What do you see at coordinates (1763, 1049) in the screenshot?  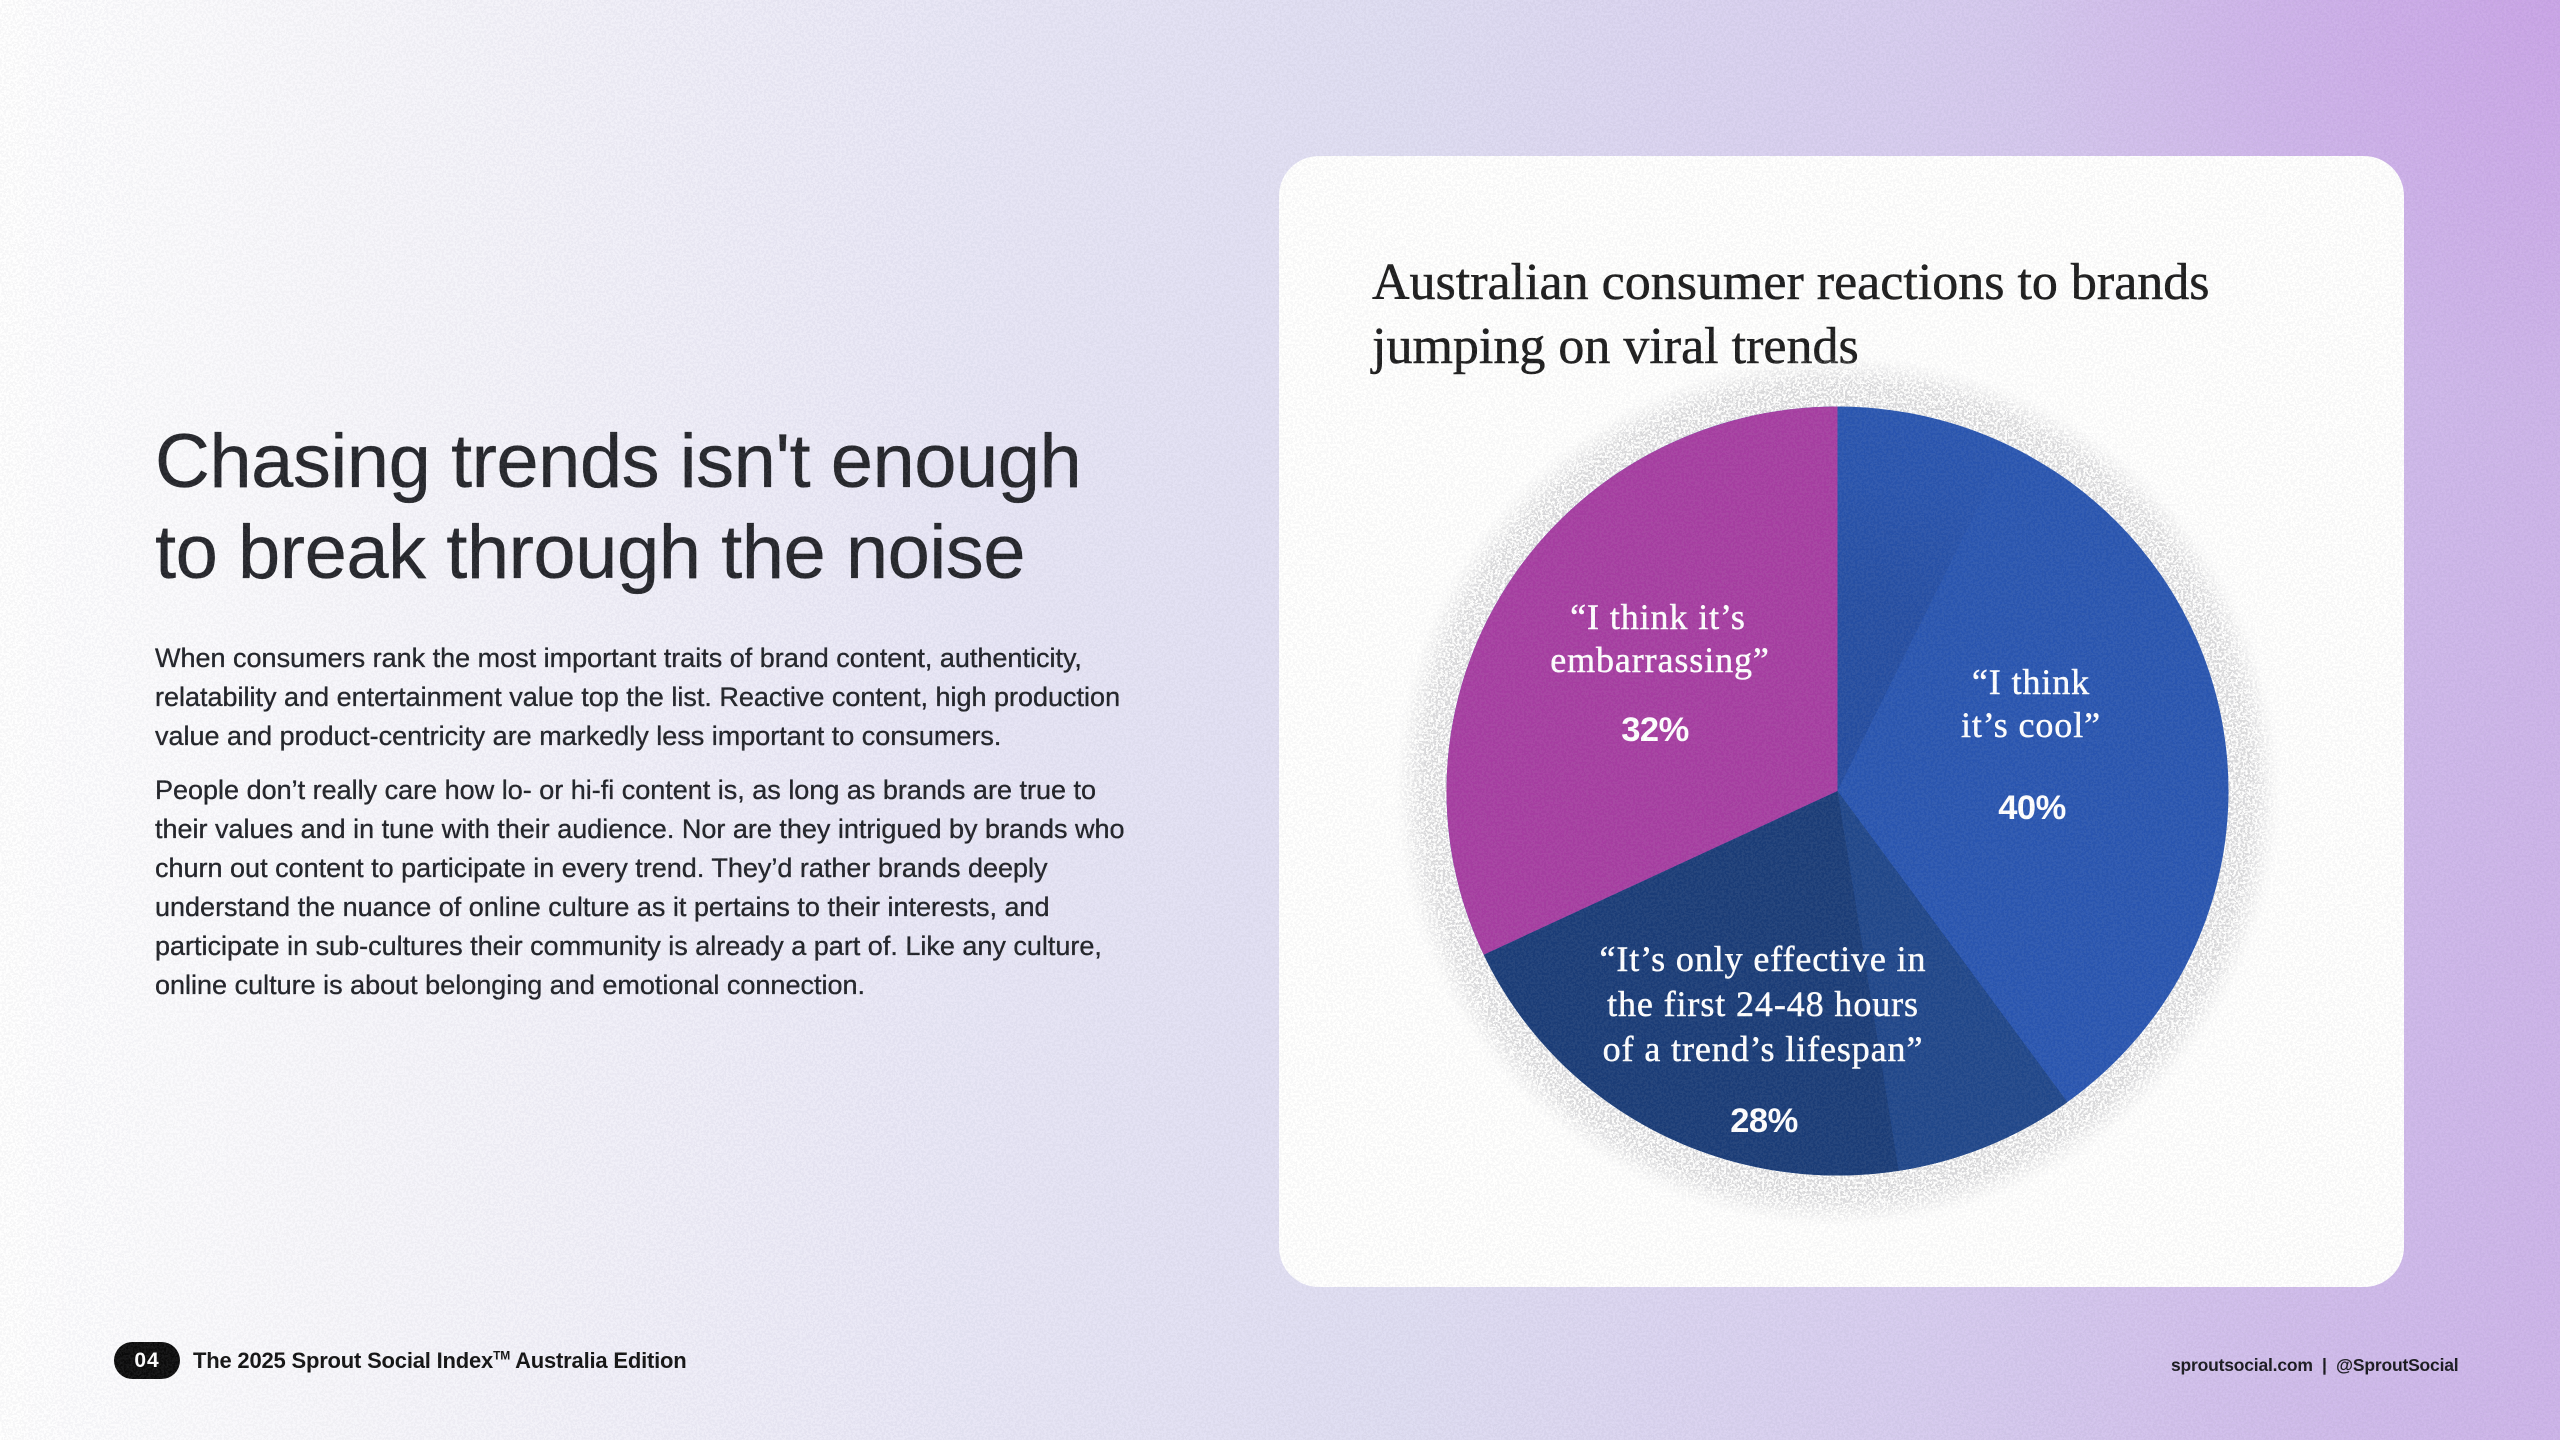 I see `svg-text: of a trend’s lifespan”` at bounding box center [1763, 1049].